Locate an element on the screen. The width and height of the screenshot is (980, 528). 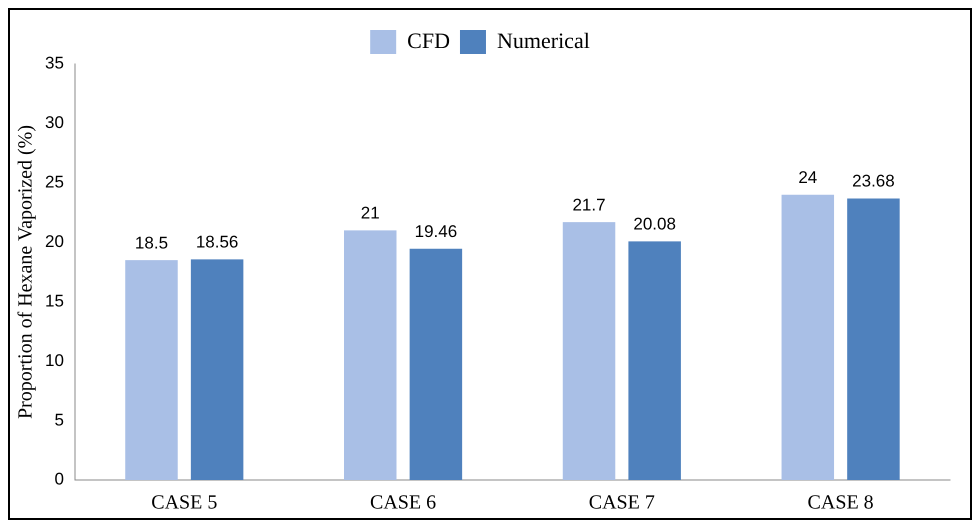
data-label: 24 is located at coordinates (808, 177).